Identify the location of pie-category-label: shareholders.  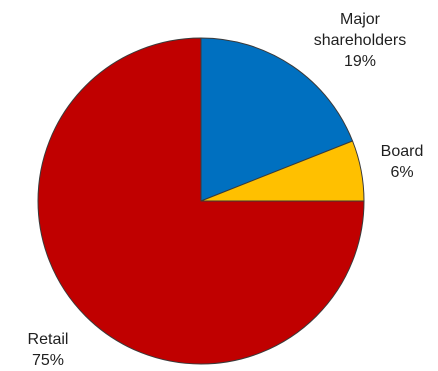
(360, 40).